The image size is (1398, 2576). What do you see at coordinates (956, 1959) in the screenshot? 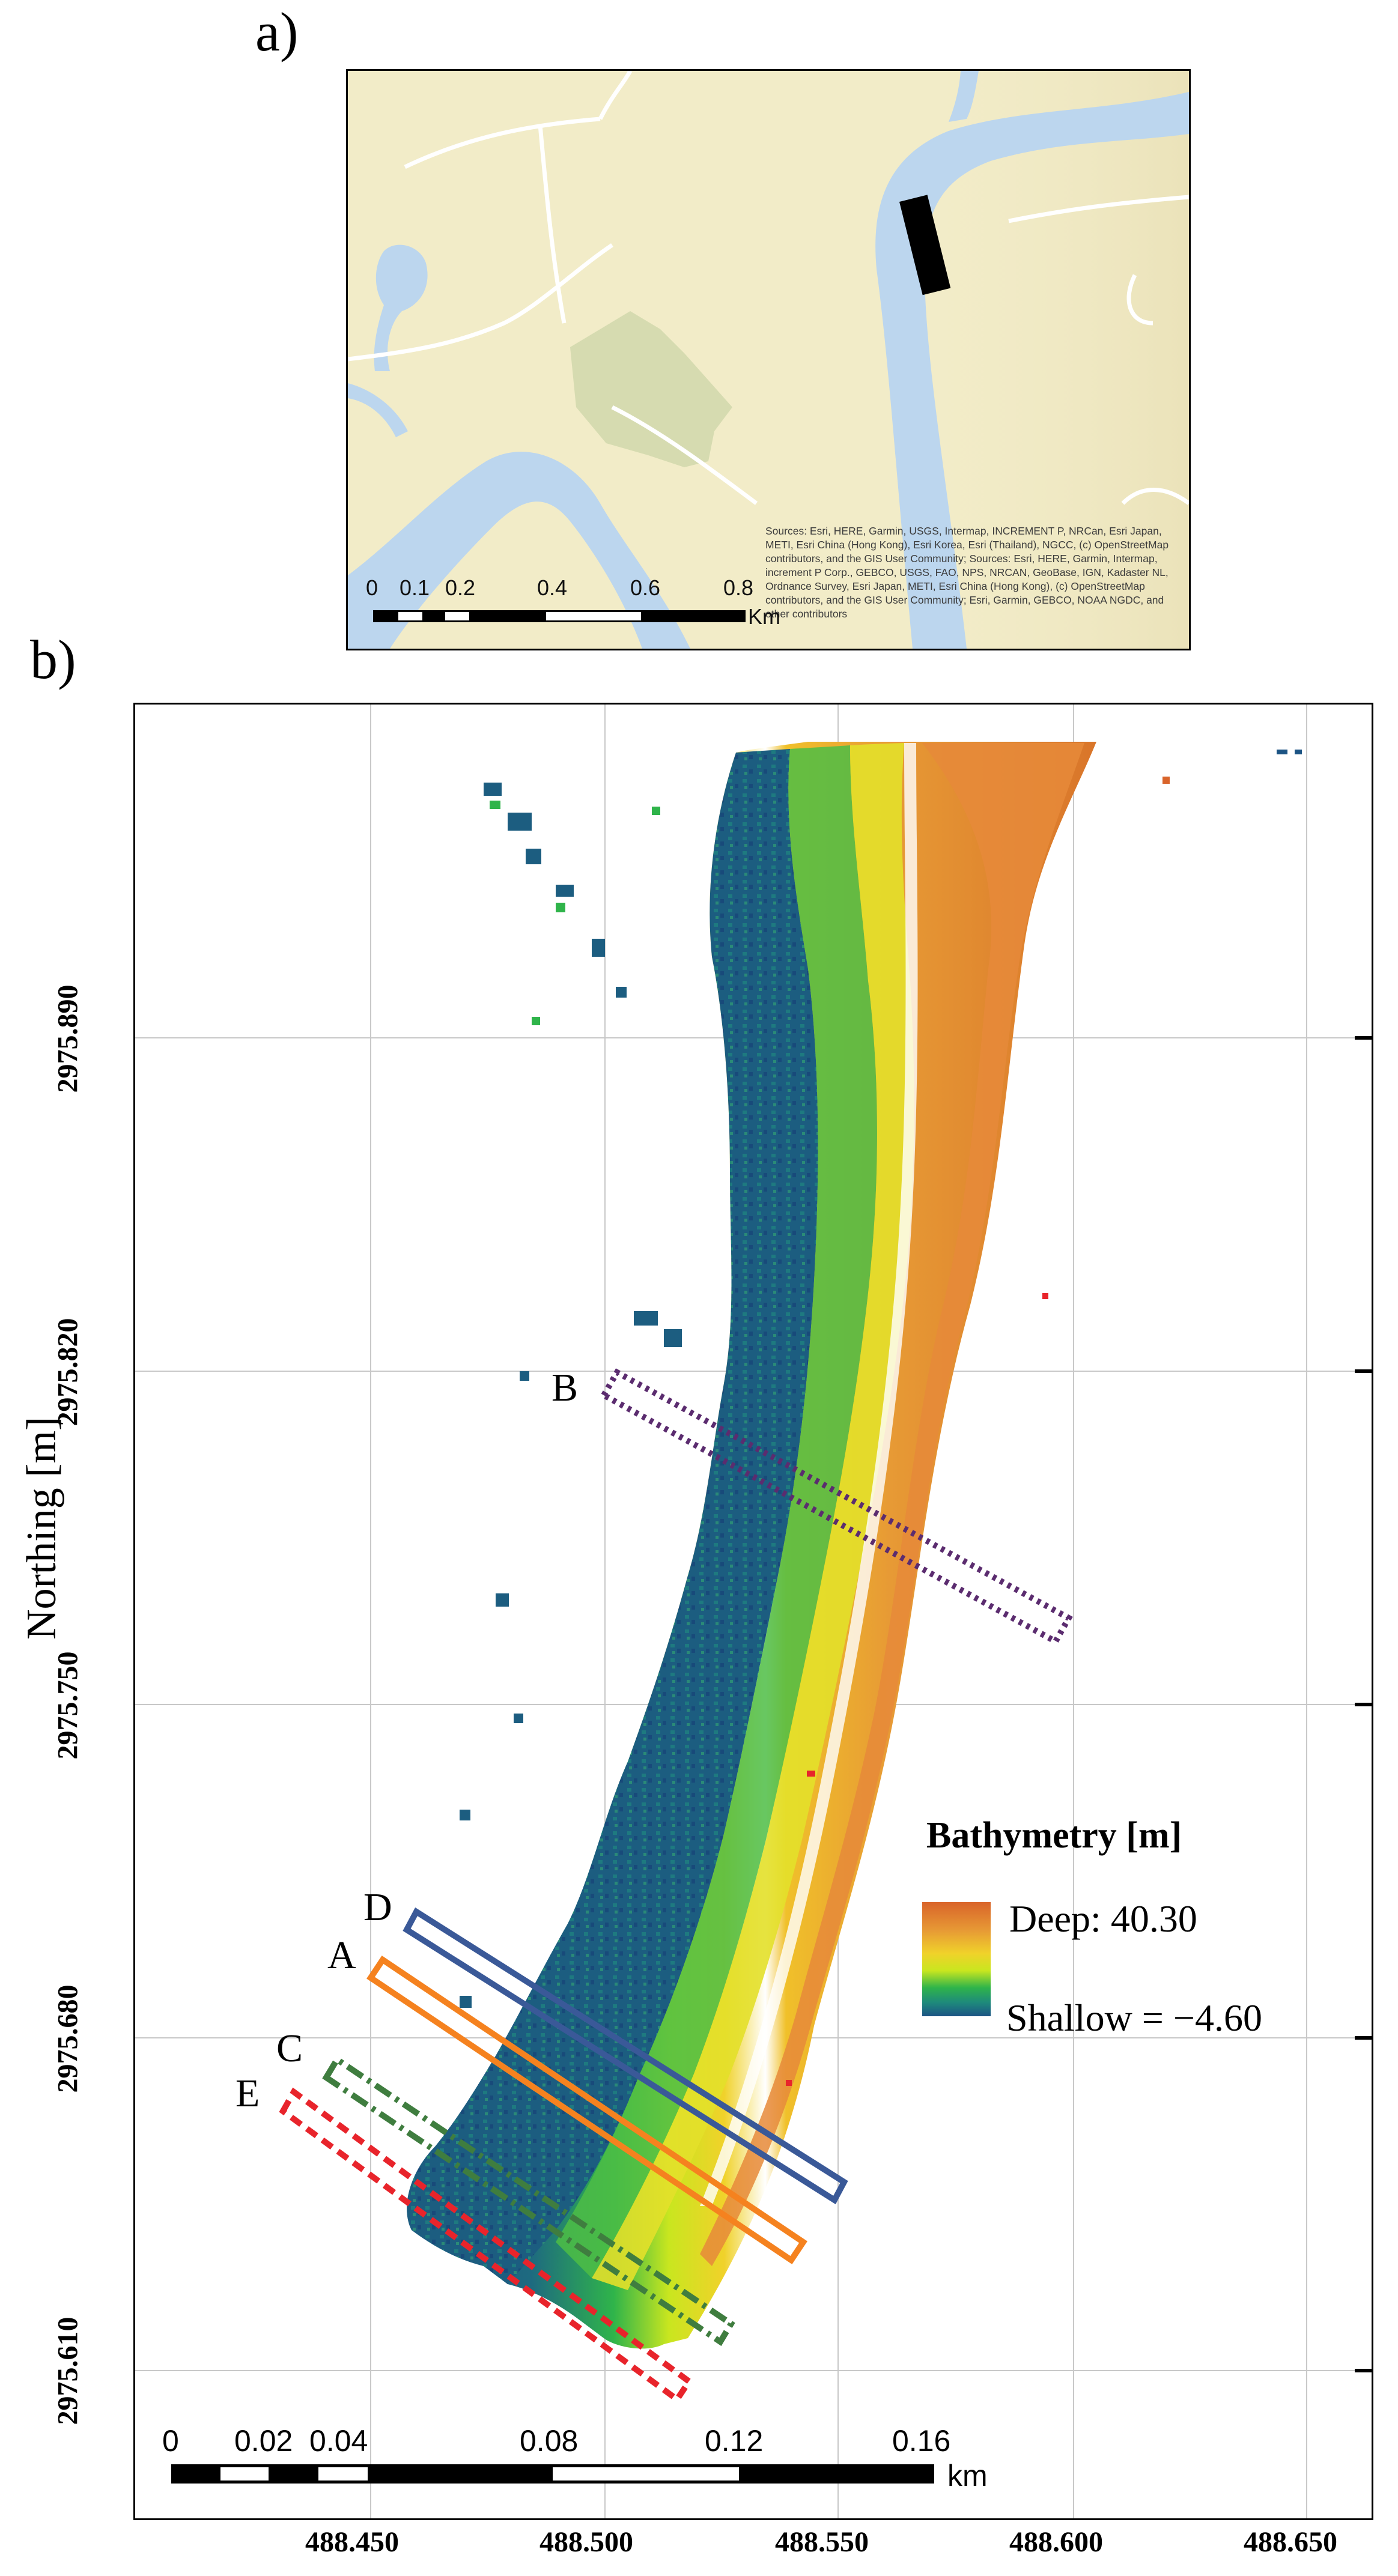
I see `legend-colorbar` at bounding box center [956, 1959].